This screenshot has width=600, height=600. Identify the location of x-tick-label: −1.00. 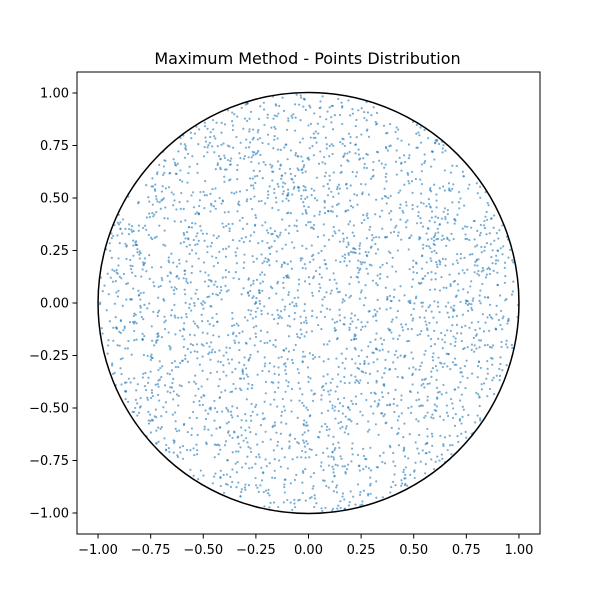
(98, 550).